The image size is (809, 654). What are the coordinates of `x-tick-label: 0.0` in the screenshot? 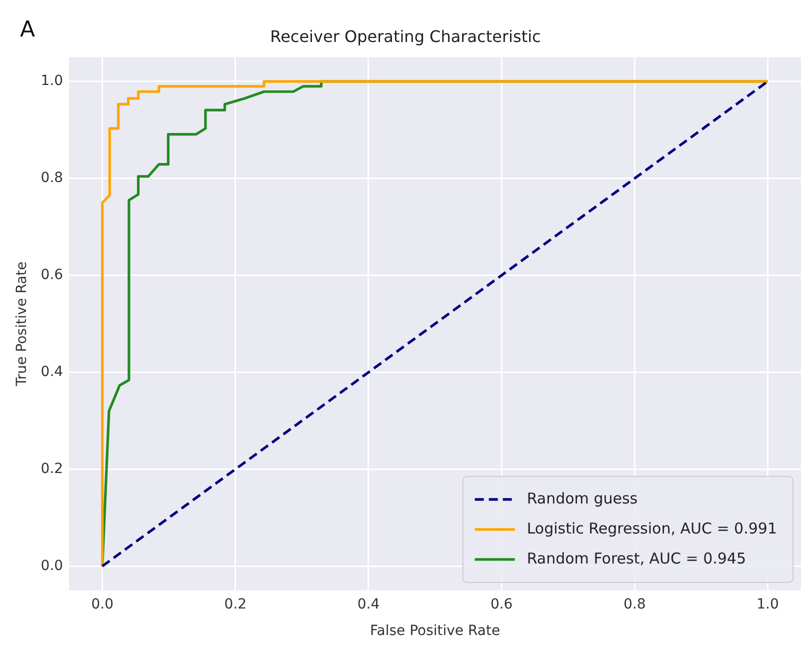 It's located at (102, 604).